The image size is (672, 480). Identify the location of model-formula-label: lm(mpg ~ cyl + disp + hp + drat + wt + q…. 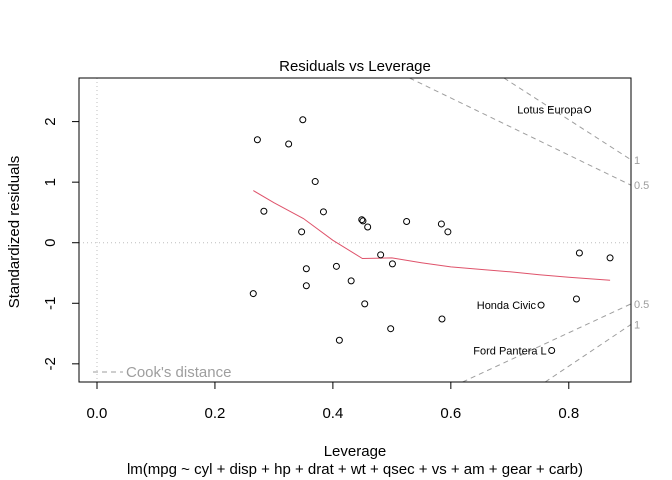
(355, 469).